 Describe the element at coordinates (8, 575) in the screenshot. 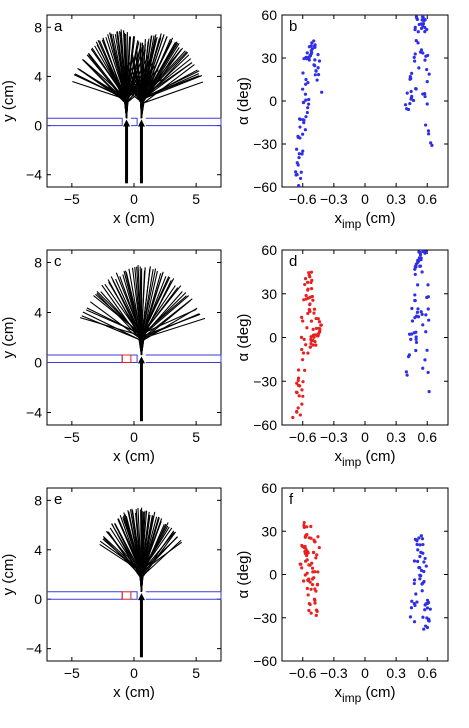

I see `y-axis-label: y (cm)` at that location.